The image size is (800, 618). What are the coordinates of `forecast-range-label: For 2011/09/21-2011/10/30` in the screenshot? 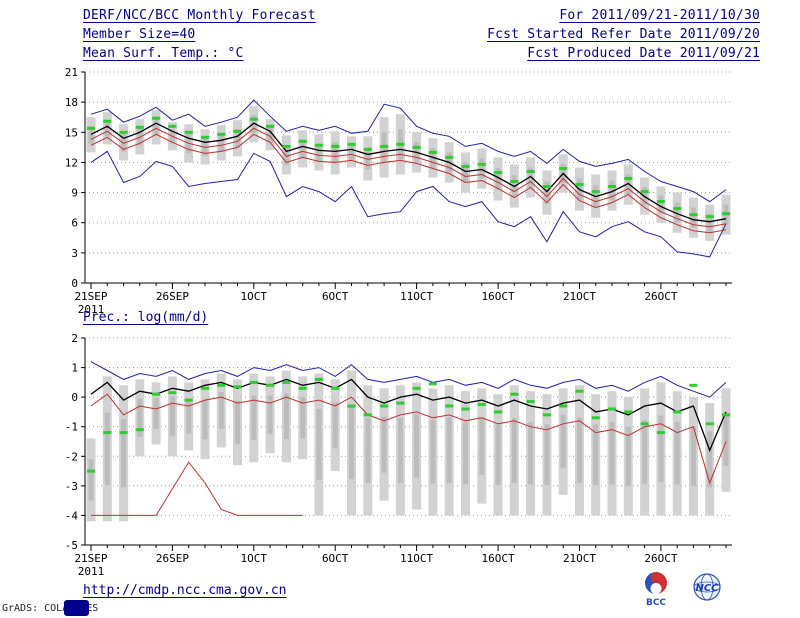 It's located at (659, 15).